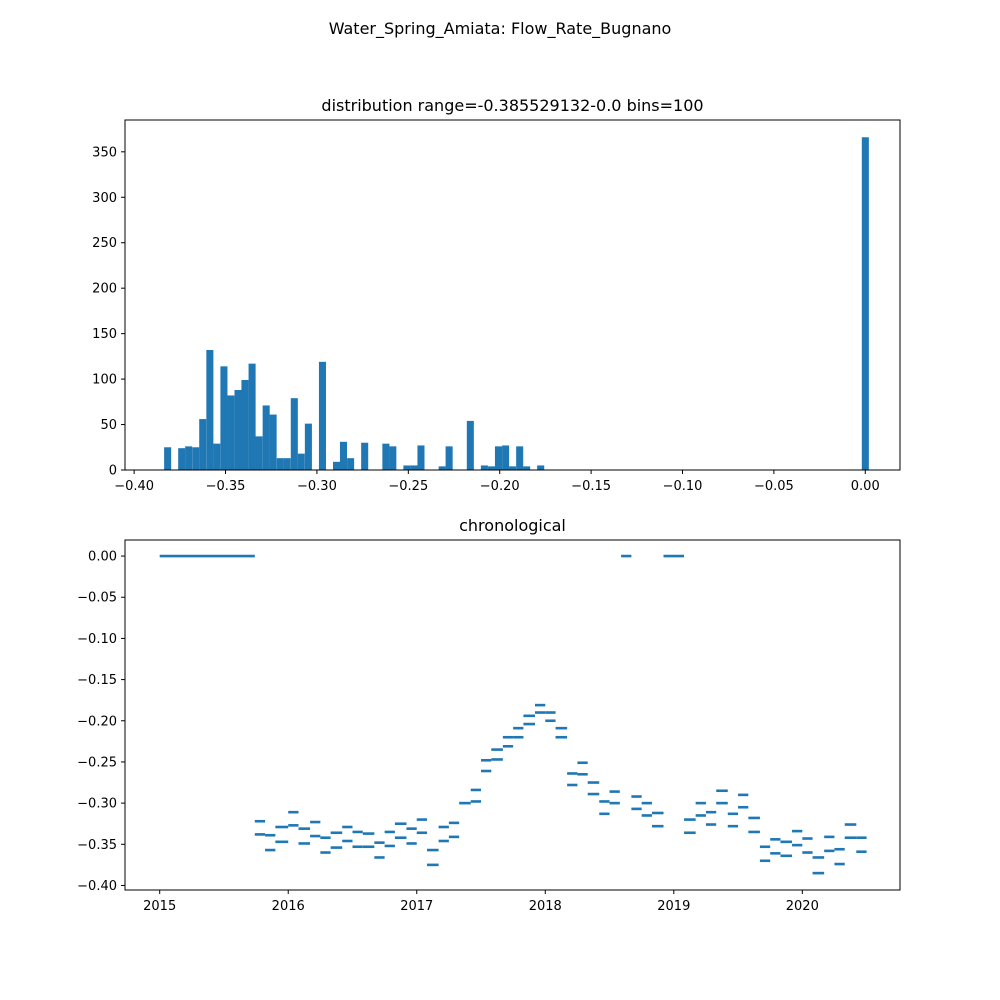 The height and width of the screenshot is (1000, 1000). I want to click on histogram-ytick-label: 150, so click(104, 334).